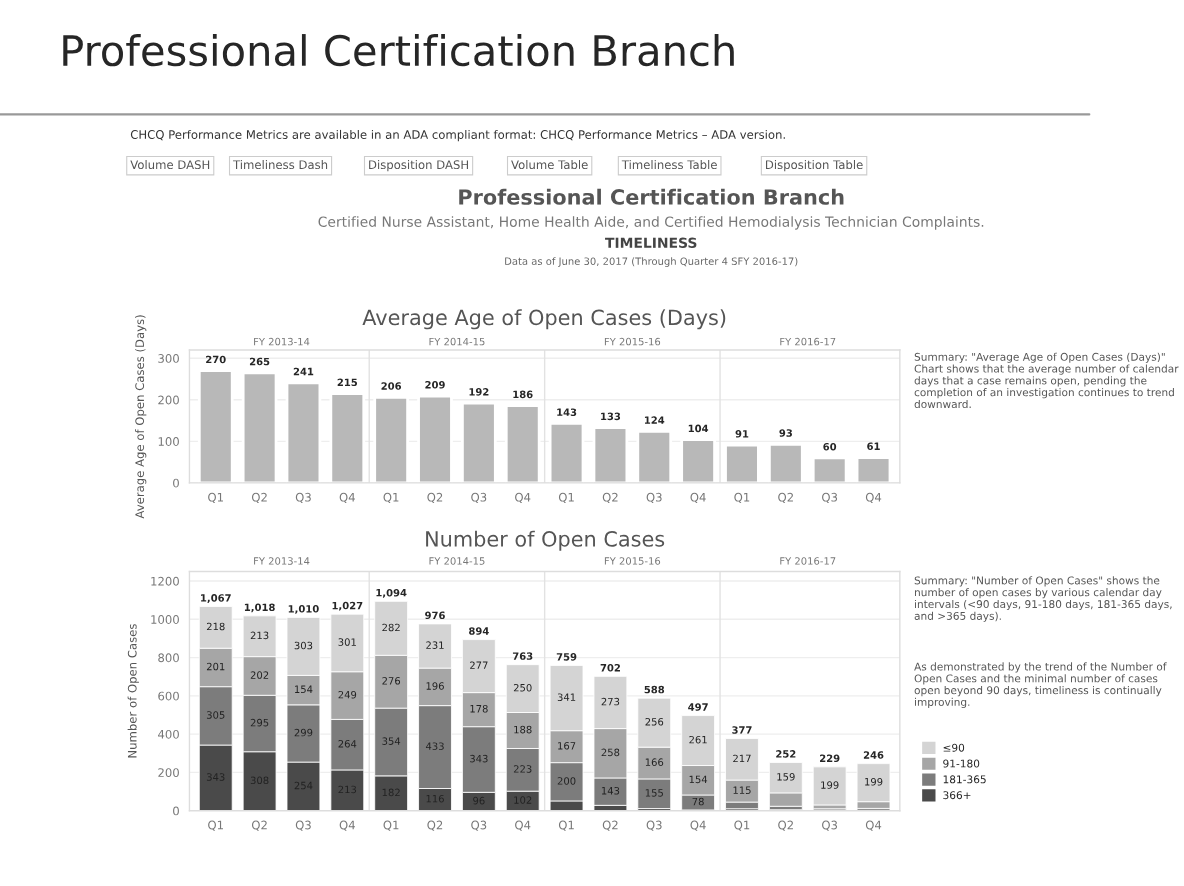 This screenshot has height=886, width=1184. I want to click on chart-title: Average Age of Open Cases (Days), so click(544, 319).